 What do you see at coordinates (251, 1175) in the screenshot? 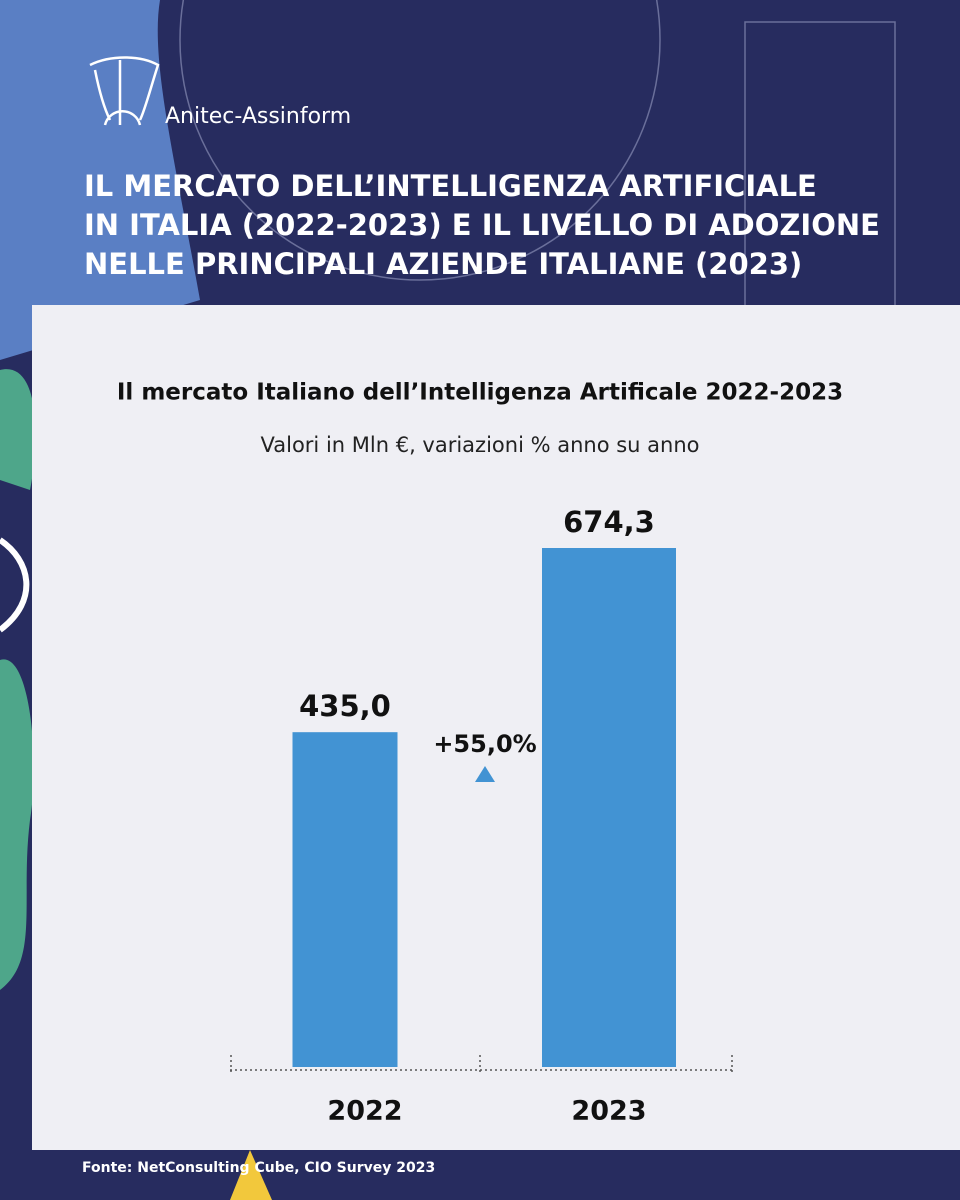
I see `decor-triangle` at bounding box center [251, 1175].